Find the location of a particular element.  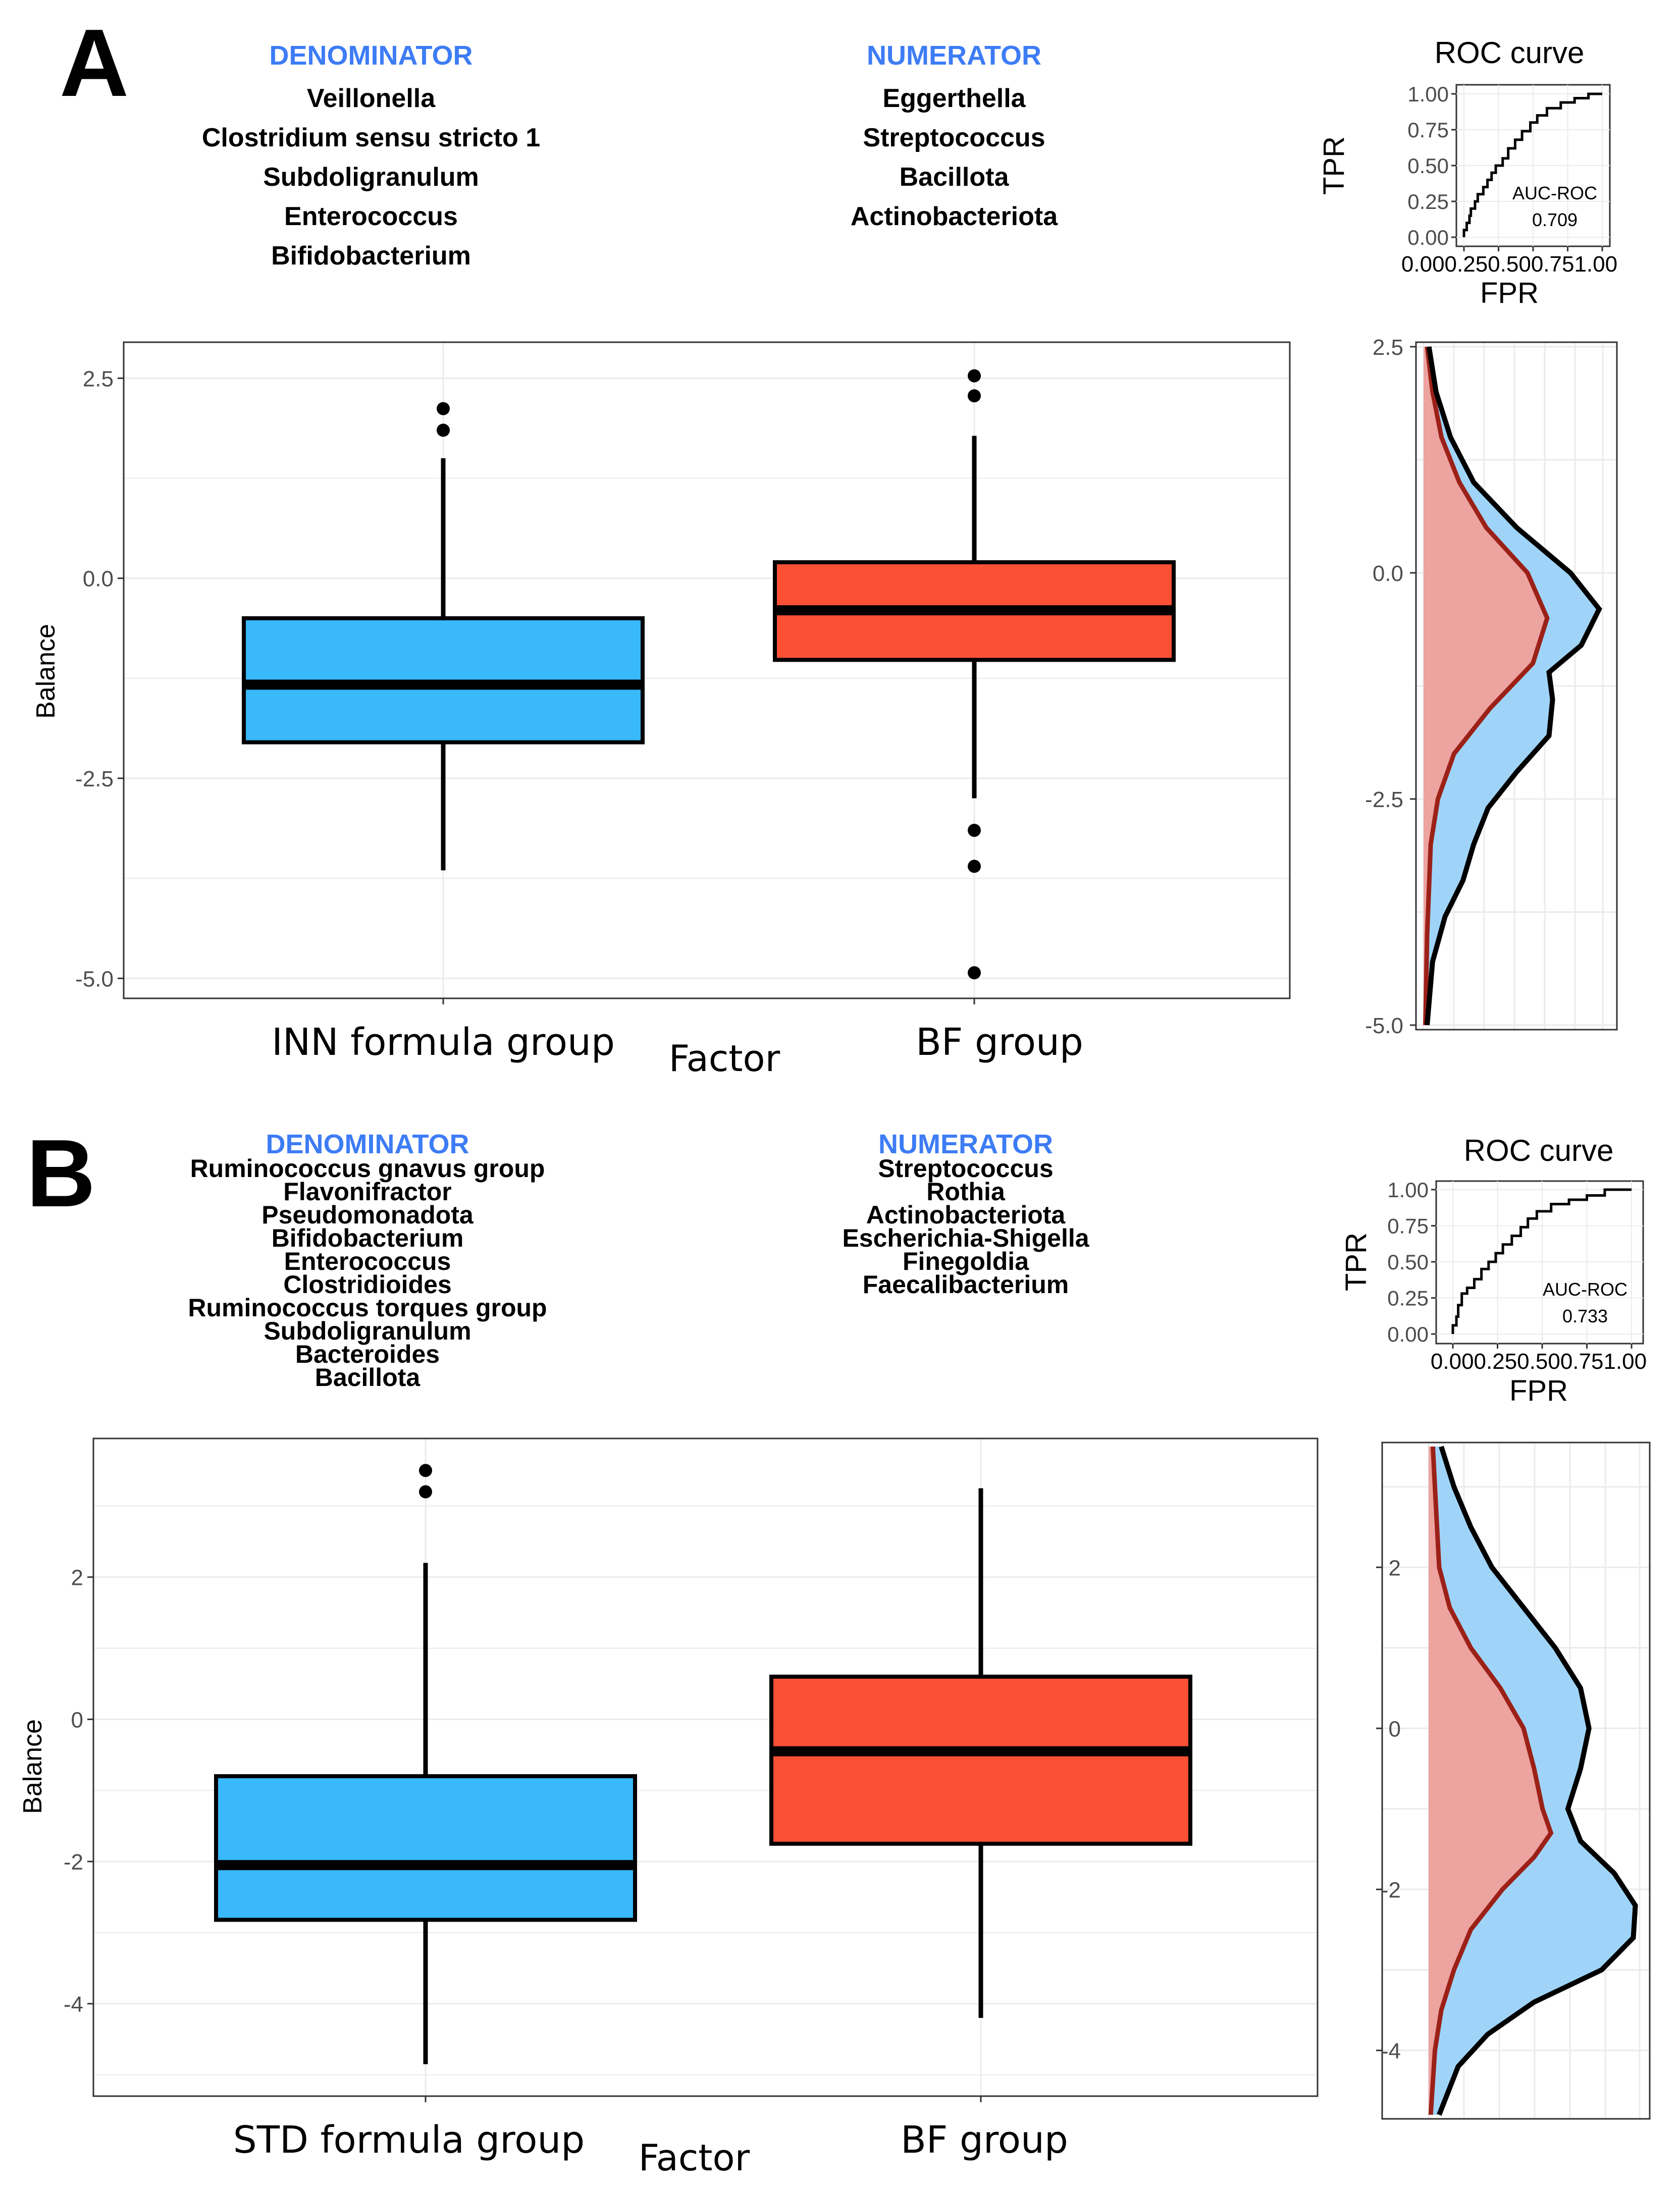

panel-a-density-formula-fill is located at coordinates (1485, 686).